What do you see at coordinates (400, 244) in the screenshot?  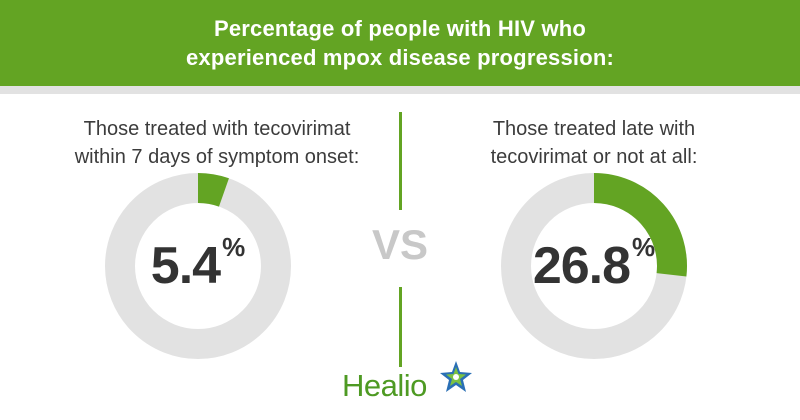 I see `vs-label: VS` at bounding box center [400, 244].